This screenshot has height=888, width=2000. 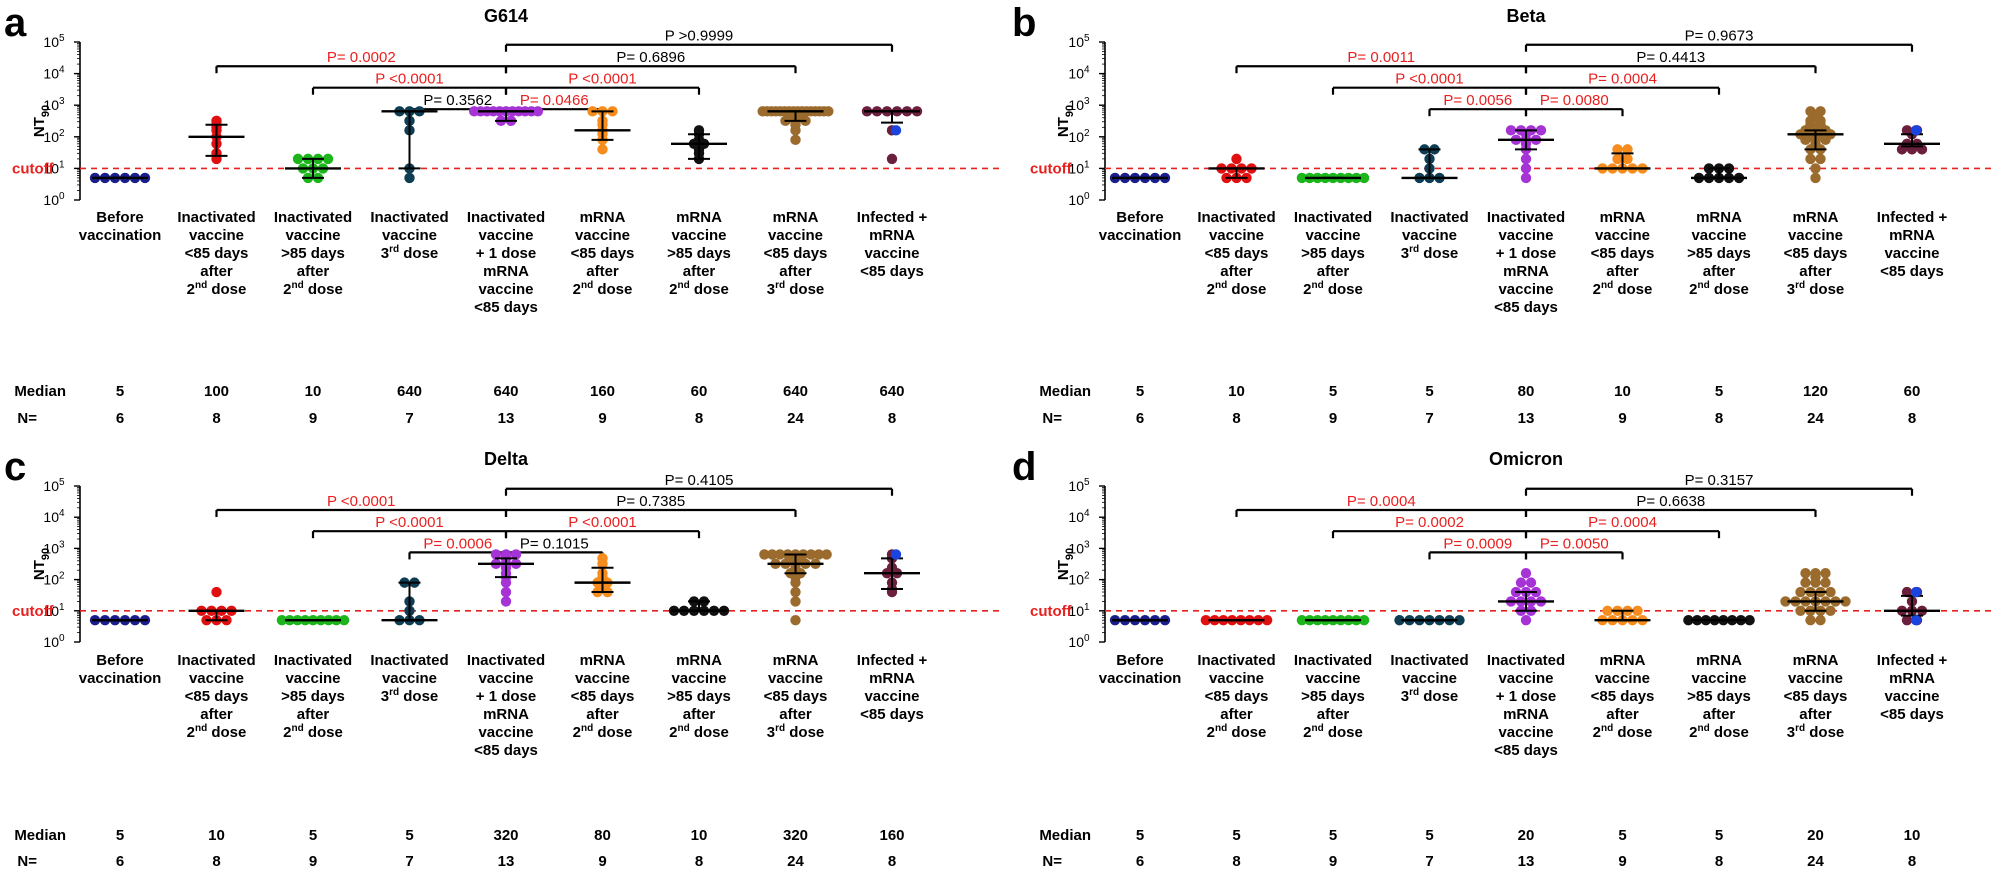 I want to click on category-line: vaccination, so click(x=1140, y=235).